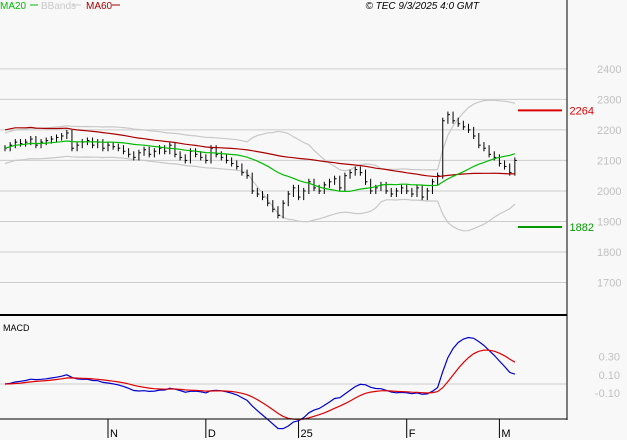 The image size is (627, 440). What do you see at coordinates (260, 193) in the screenshot?
I see `bband-lower` at bounding box center [260, 193].